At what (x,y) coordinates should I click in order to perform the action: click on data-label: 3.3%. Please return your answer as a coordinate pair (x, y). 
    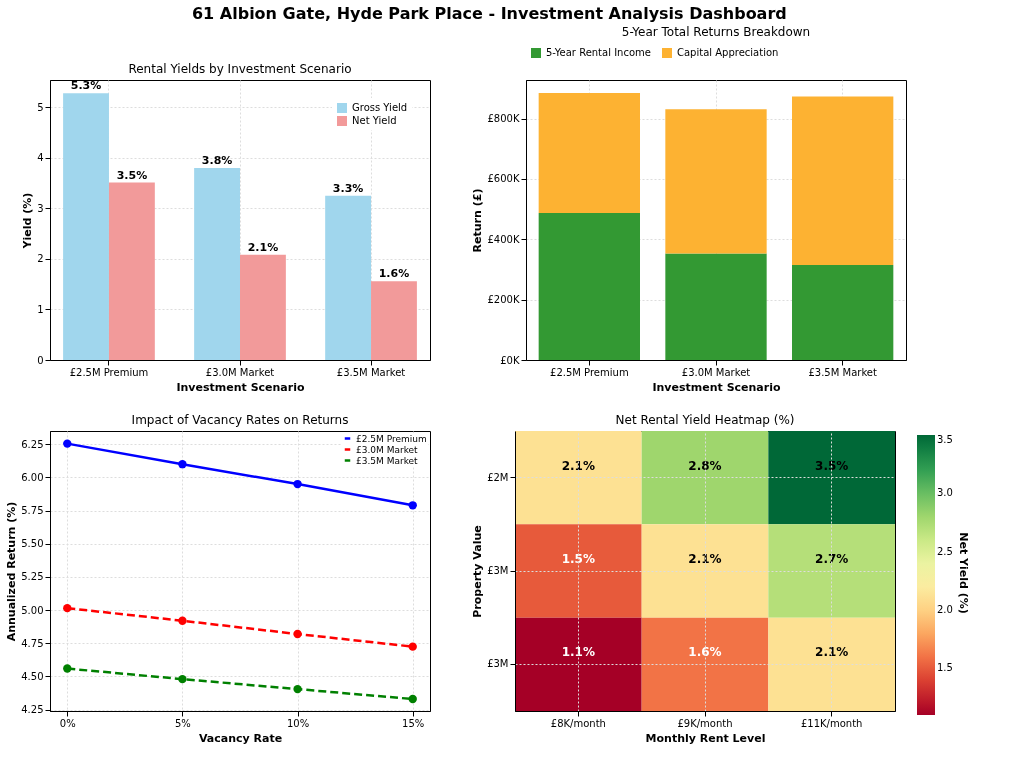
    Looking at the image, I should click on (348, 188).